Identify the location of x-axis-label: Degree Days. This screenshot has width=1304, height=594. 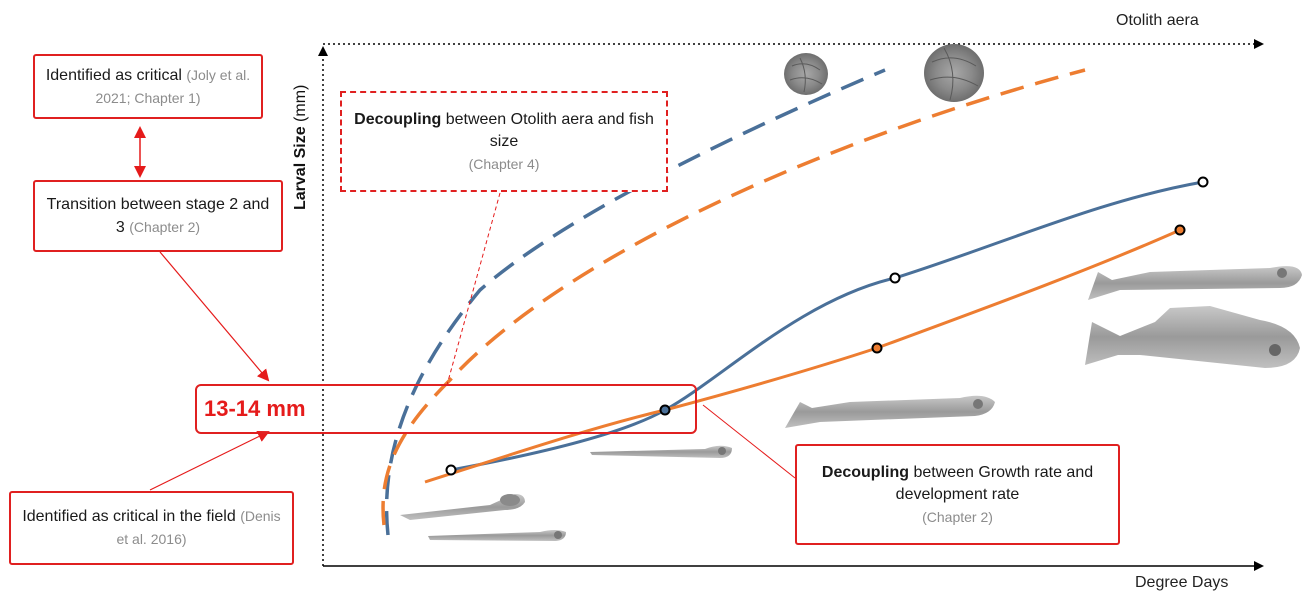
(1182, 582).